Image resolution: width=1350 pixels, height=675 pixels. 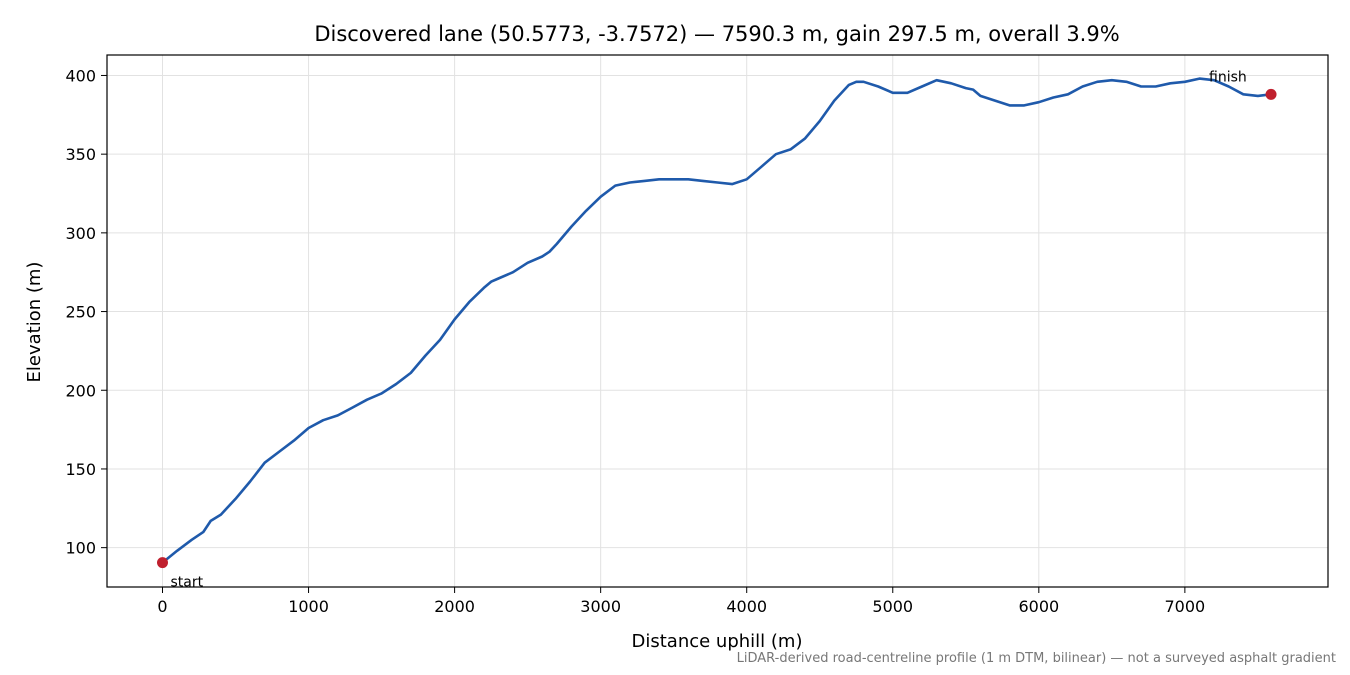 I want to click on x-tick-label: 6000, so click(x=1038, y=606).